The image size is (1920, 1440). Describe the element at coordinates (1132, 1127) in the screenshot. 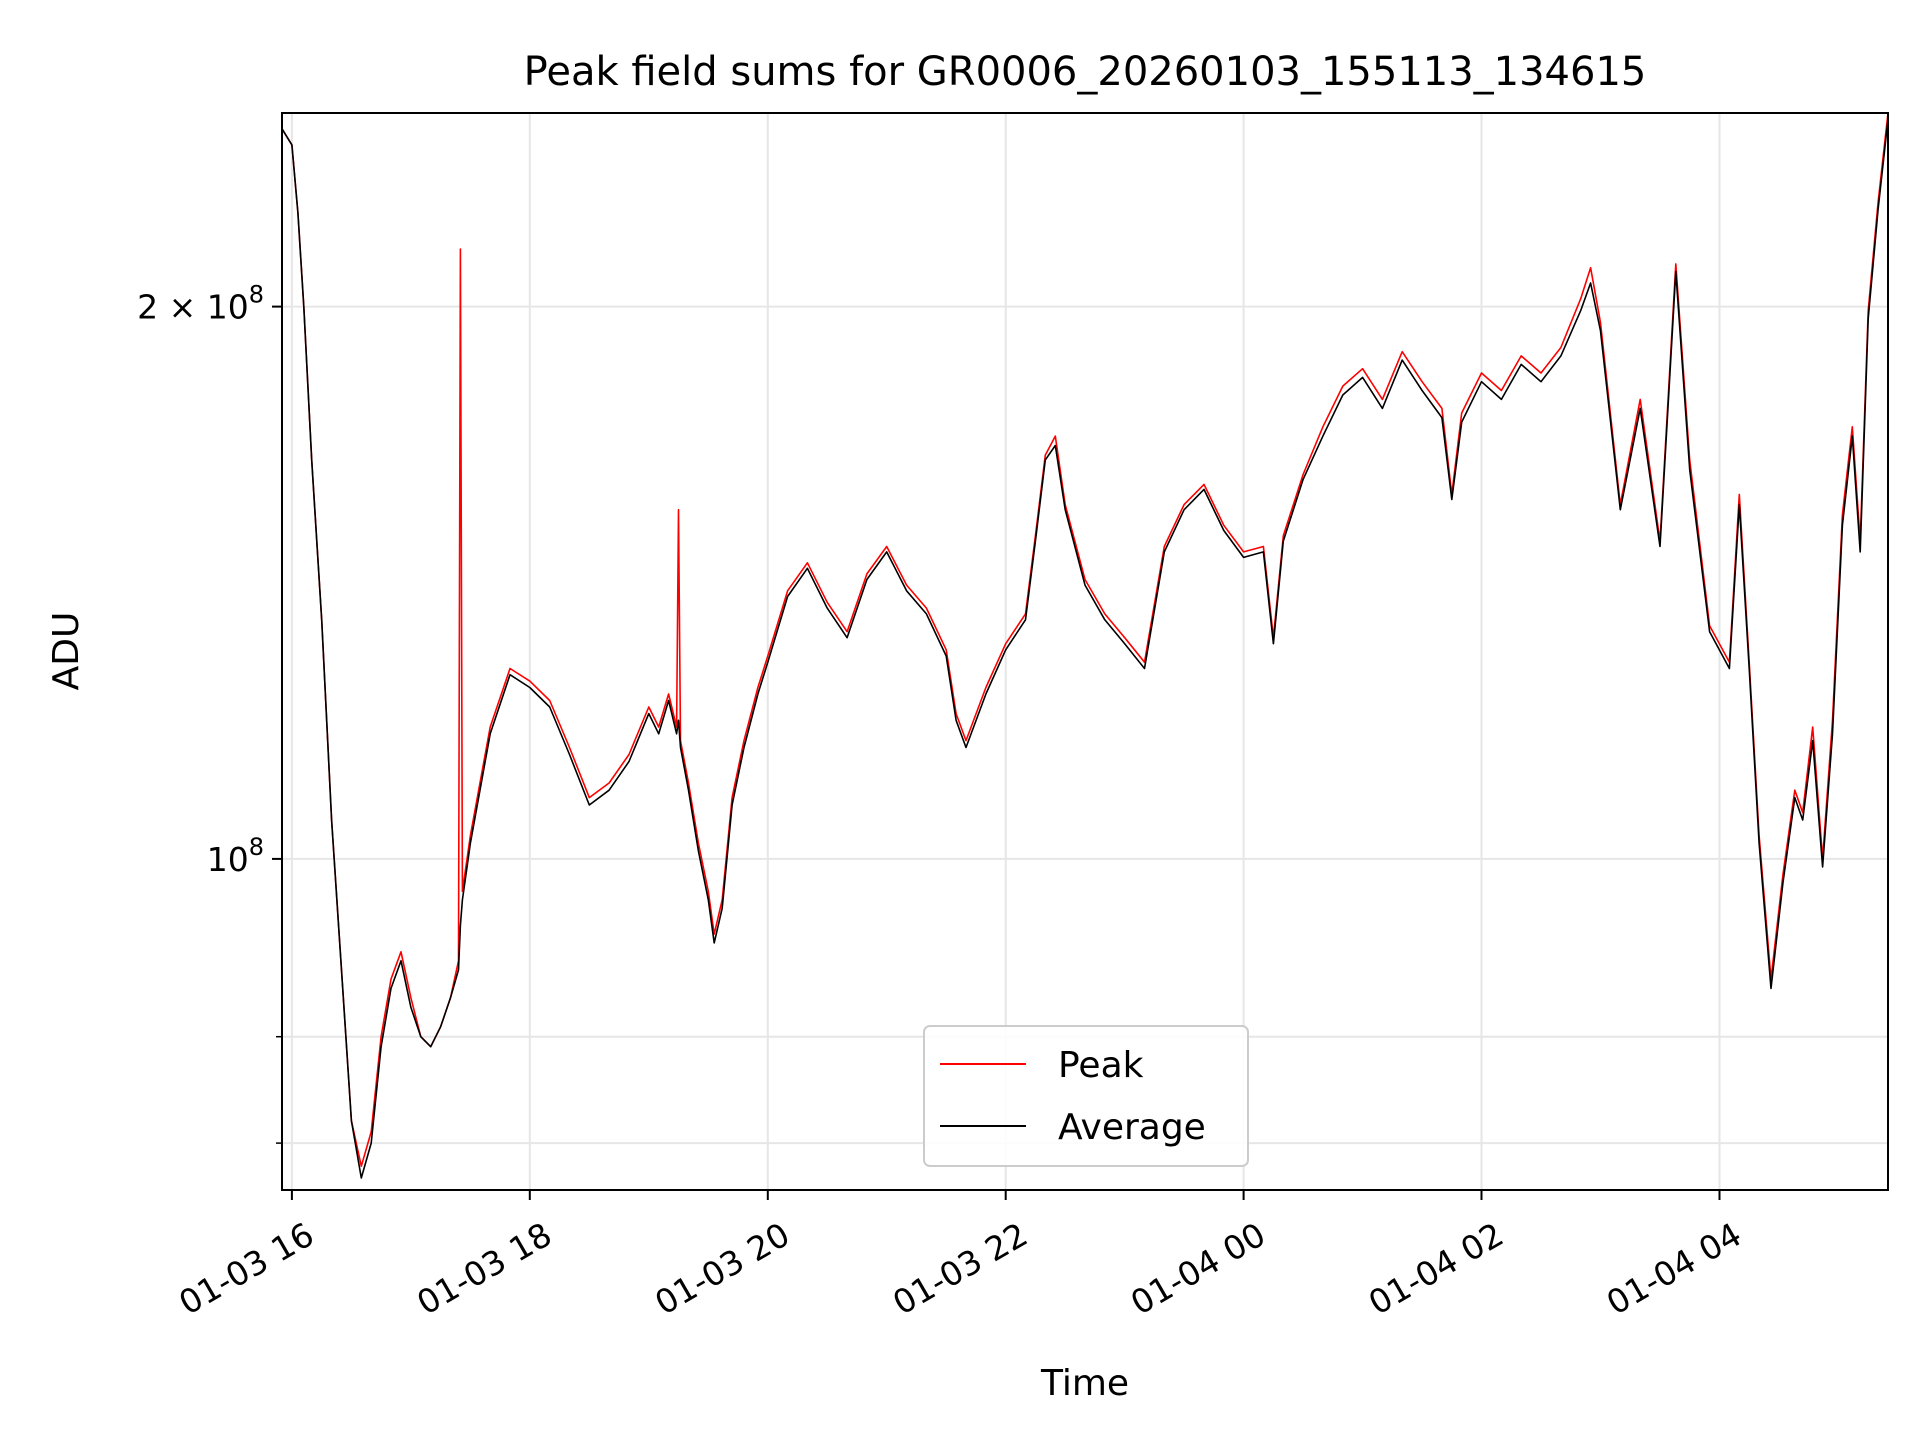

I see `legend-label-average: Average` at that location.